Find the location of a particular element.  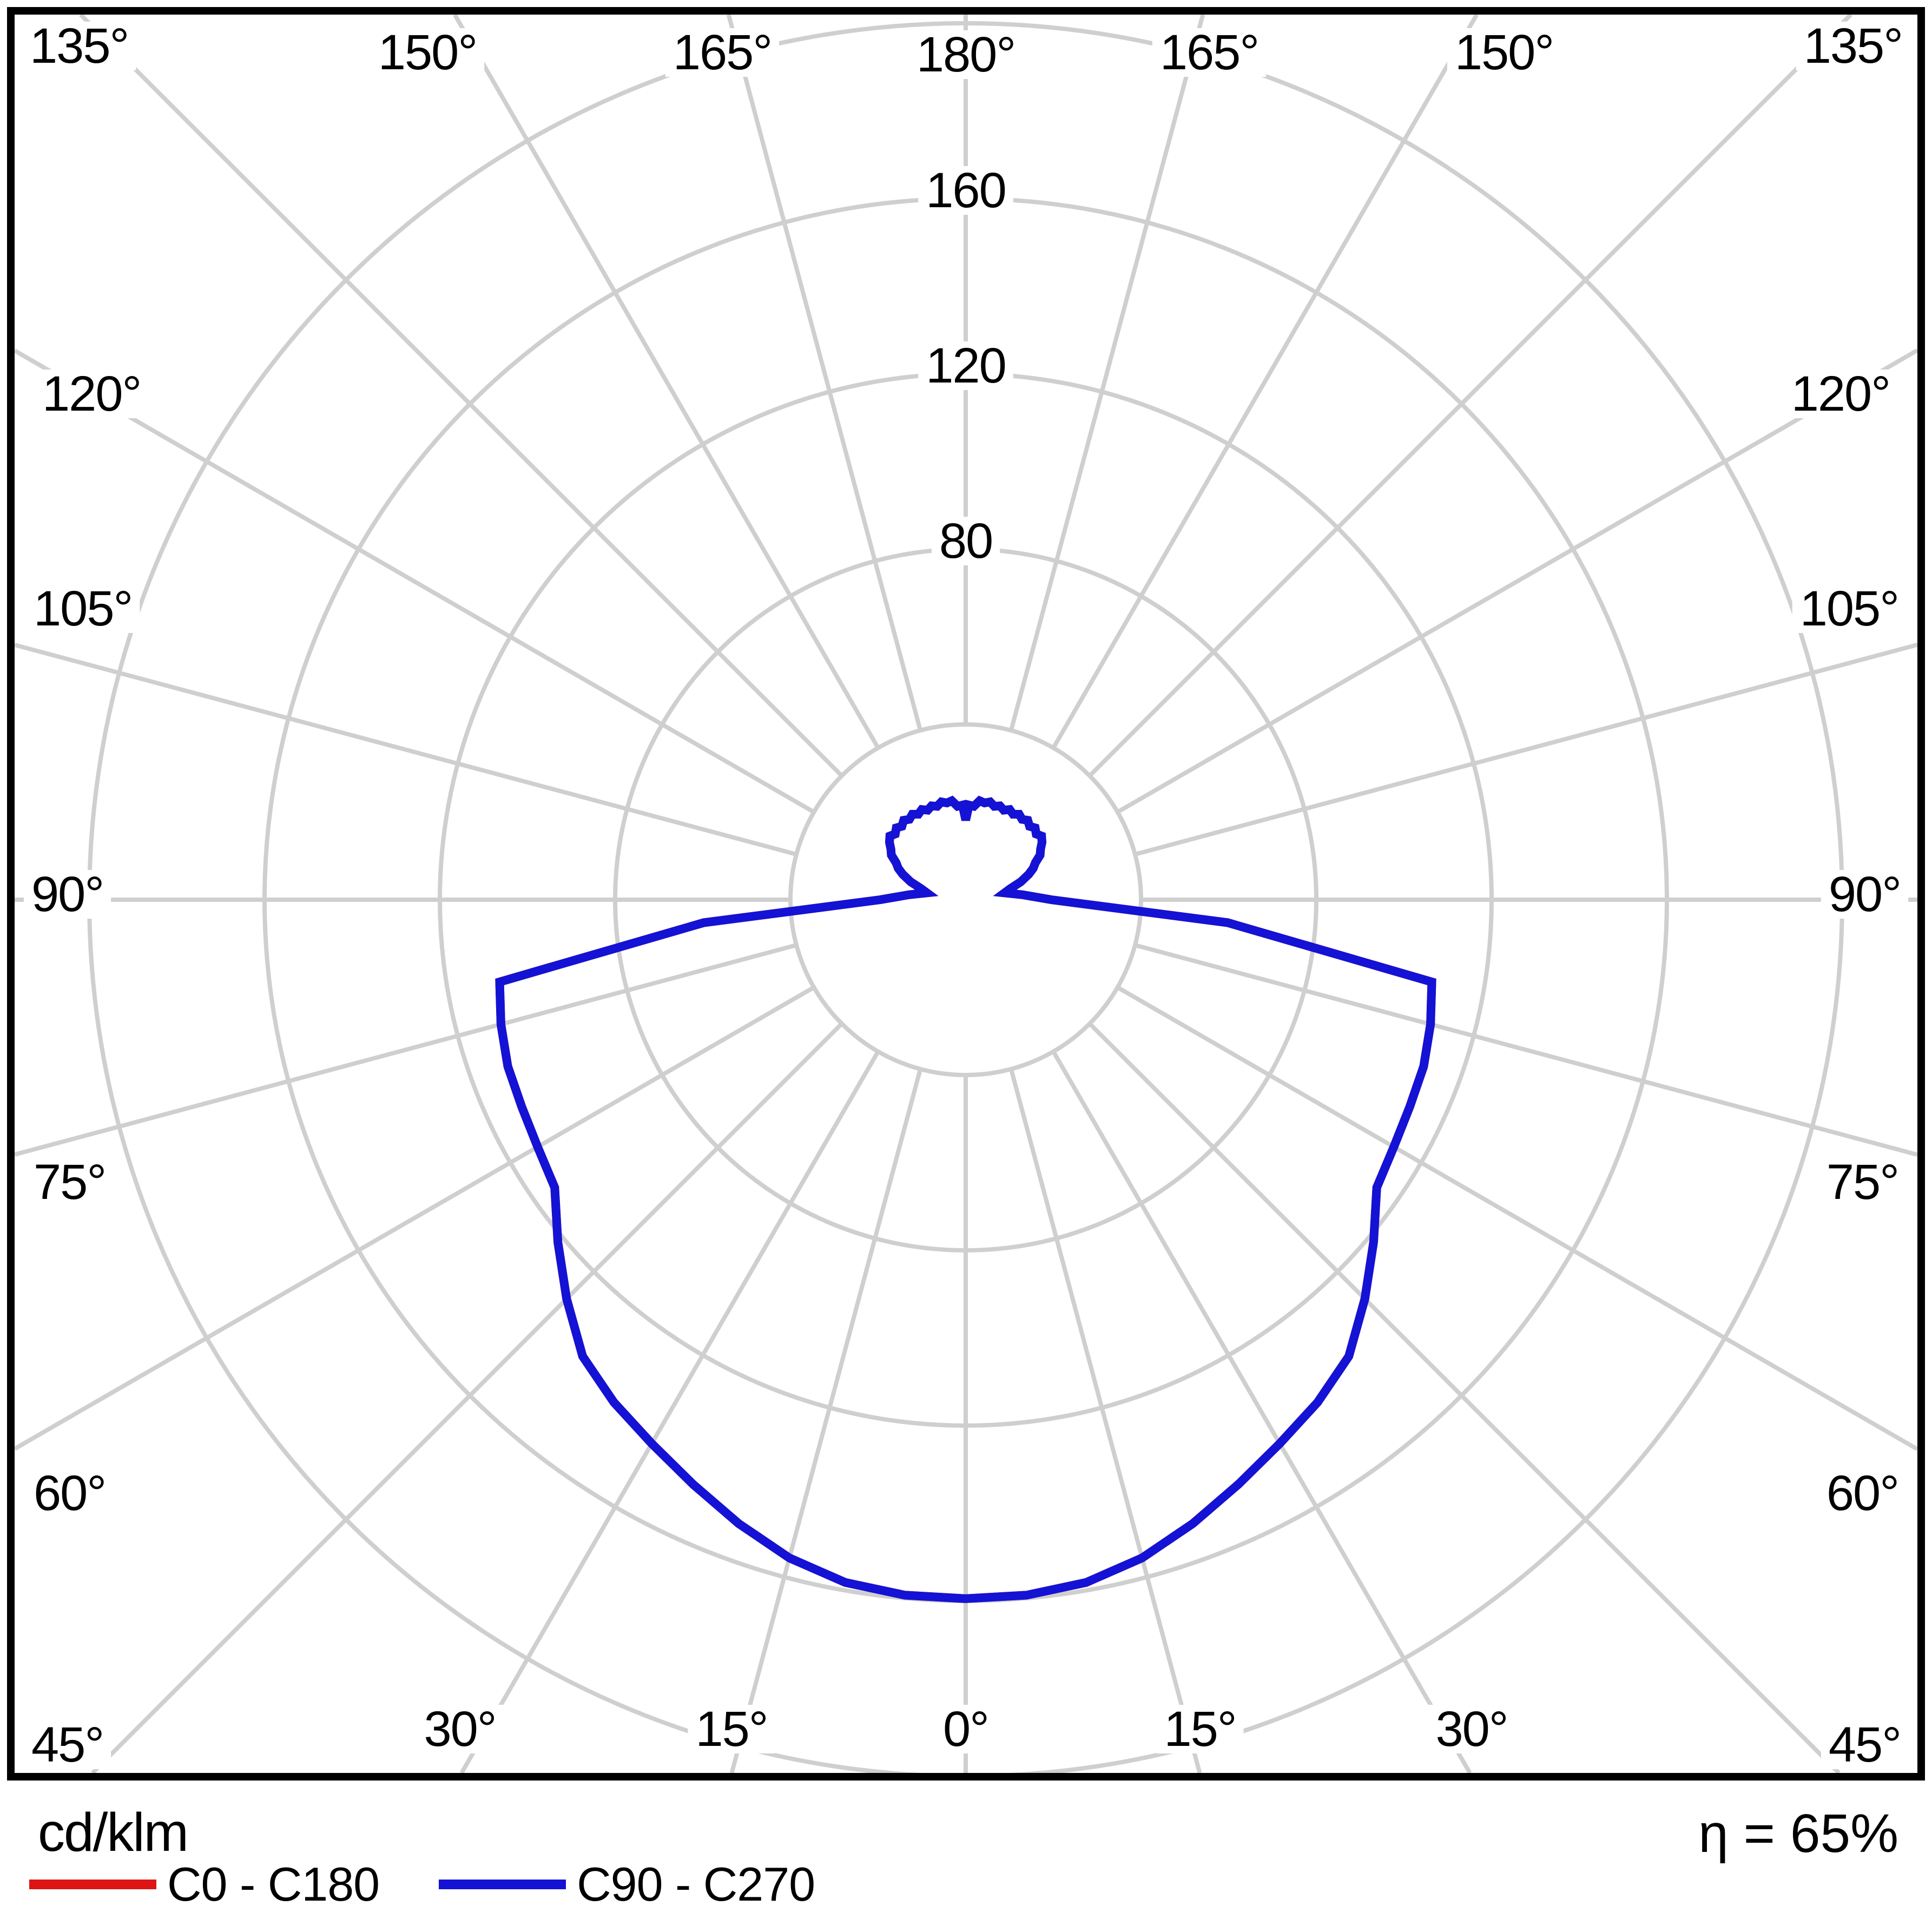

ring-label-160: 160 is located at coordinates (966, 190).